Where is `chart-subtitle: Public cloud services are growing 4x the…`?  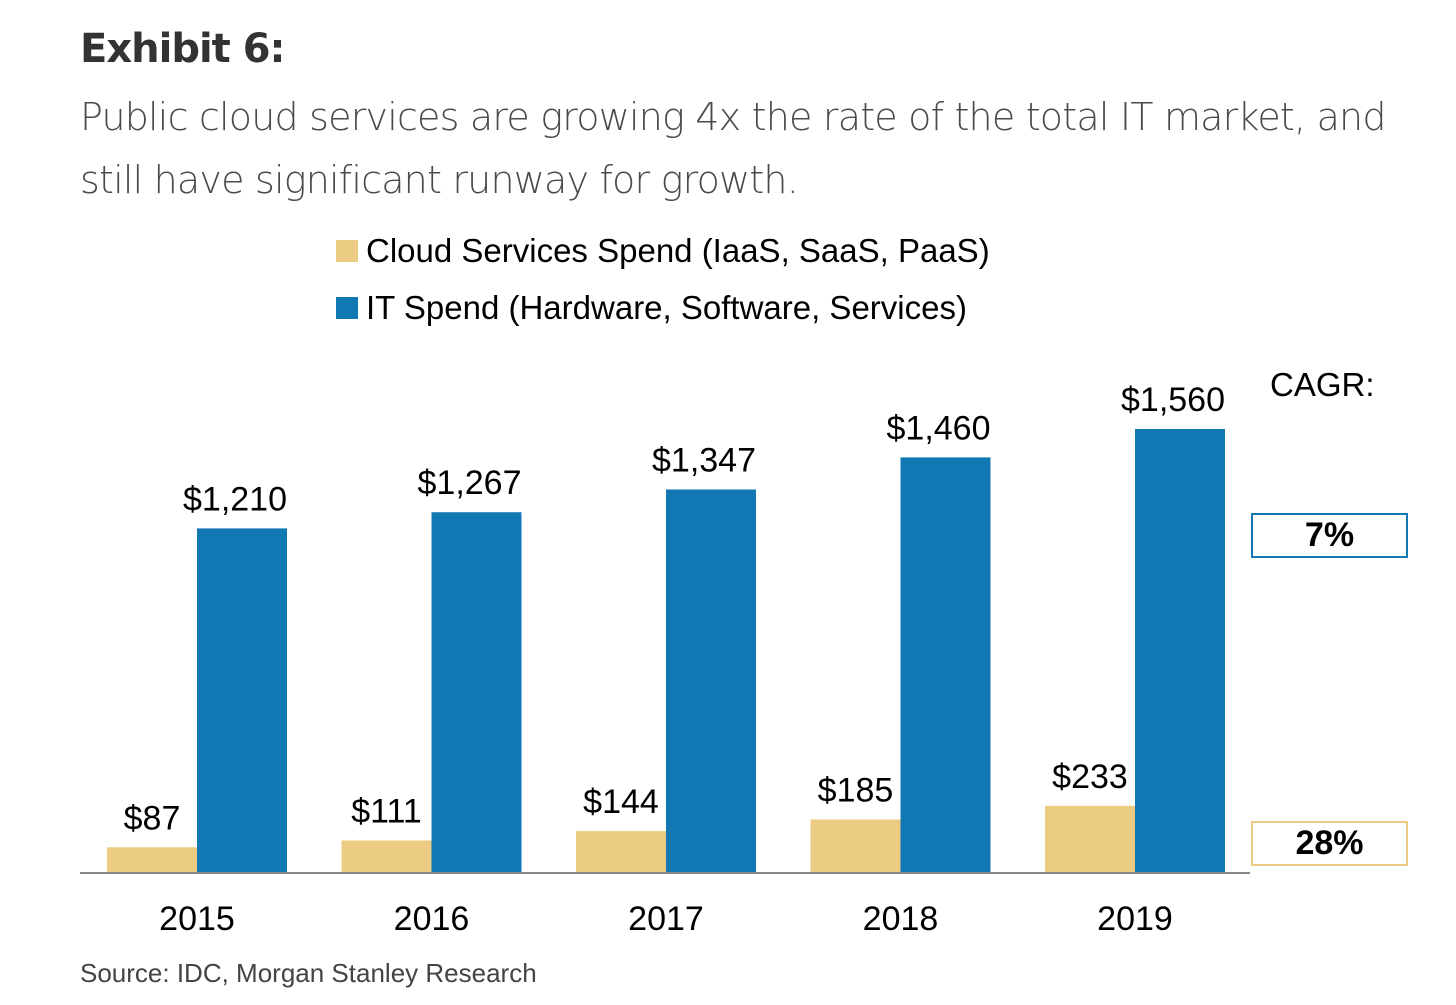 chart-subtitle: Public cloud services are growing 4x the… is located at coordinates (733, 148).